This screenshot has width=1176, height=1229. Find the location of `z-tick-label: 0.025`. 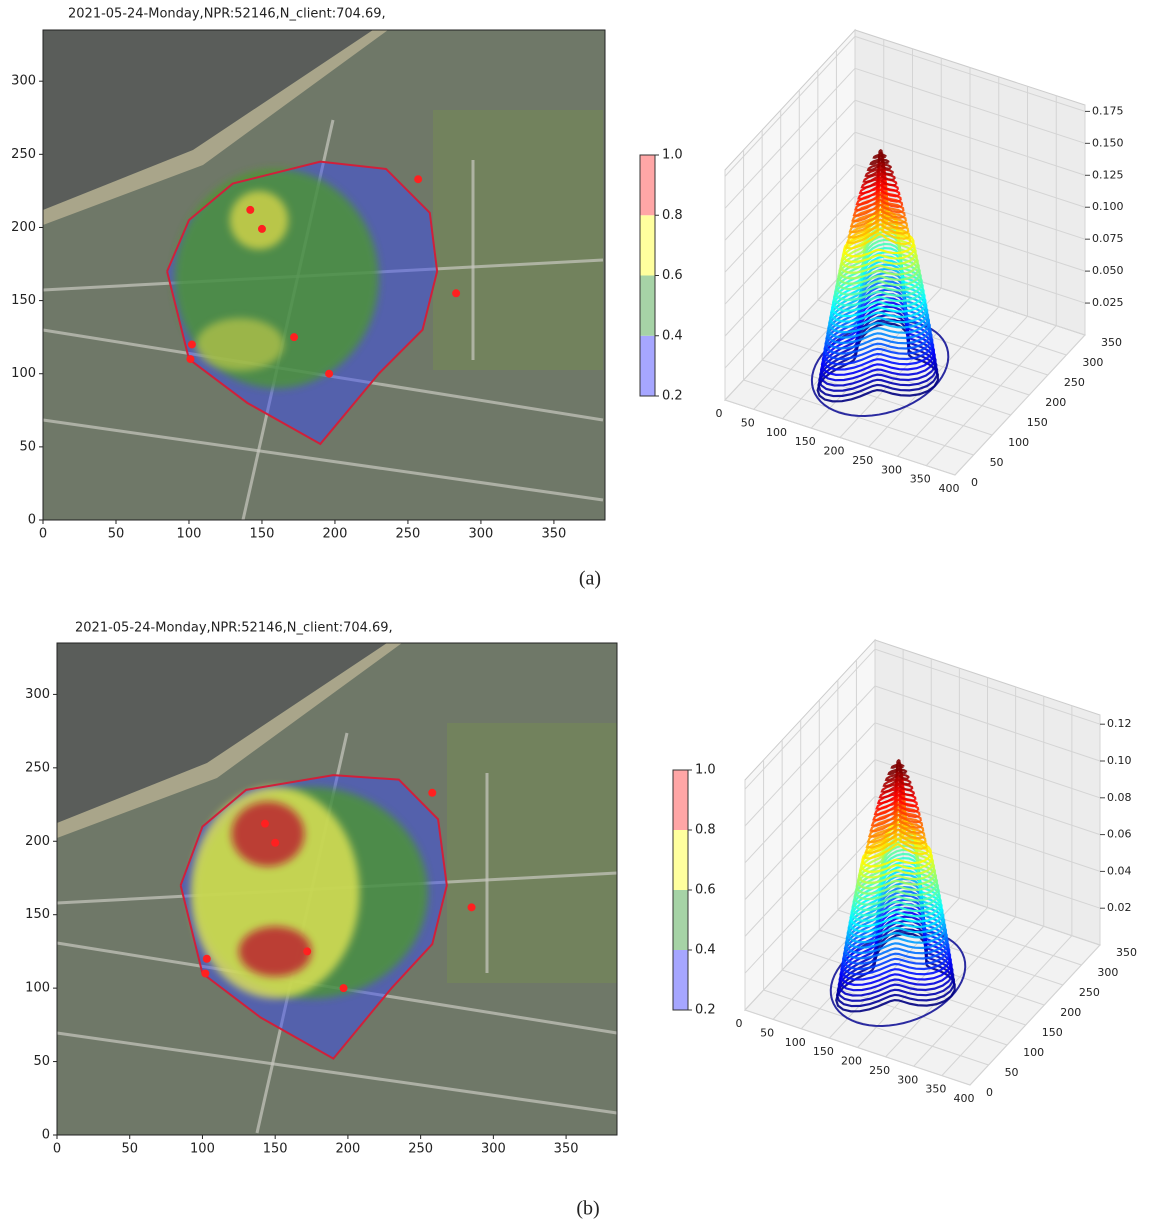

z-tick-label: 0.025 is located at coordinates (1108, 302).